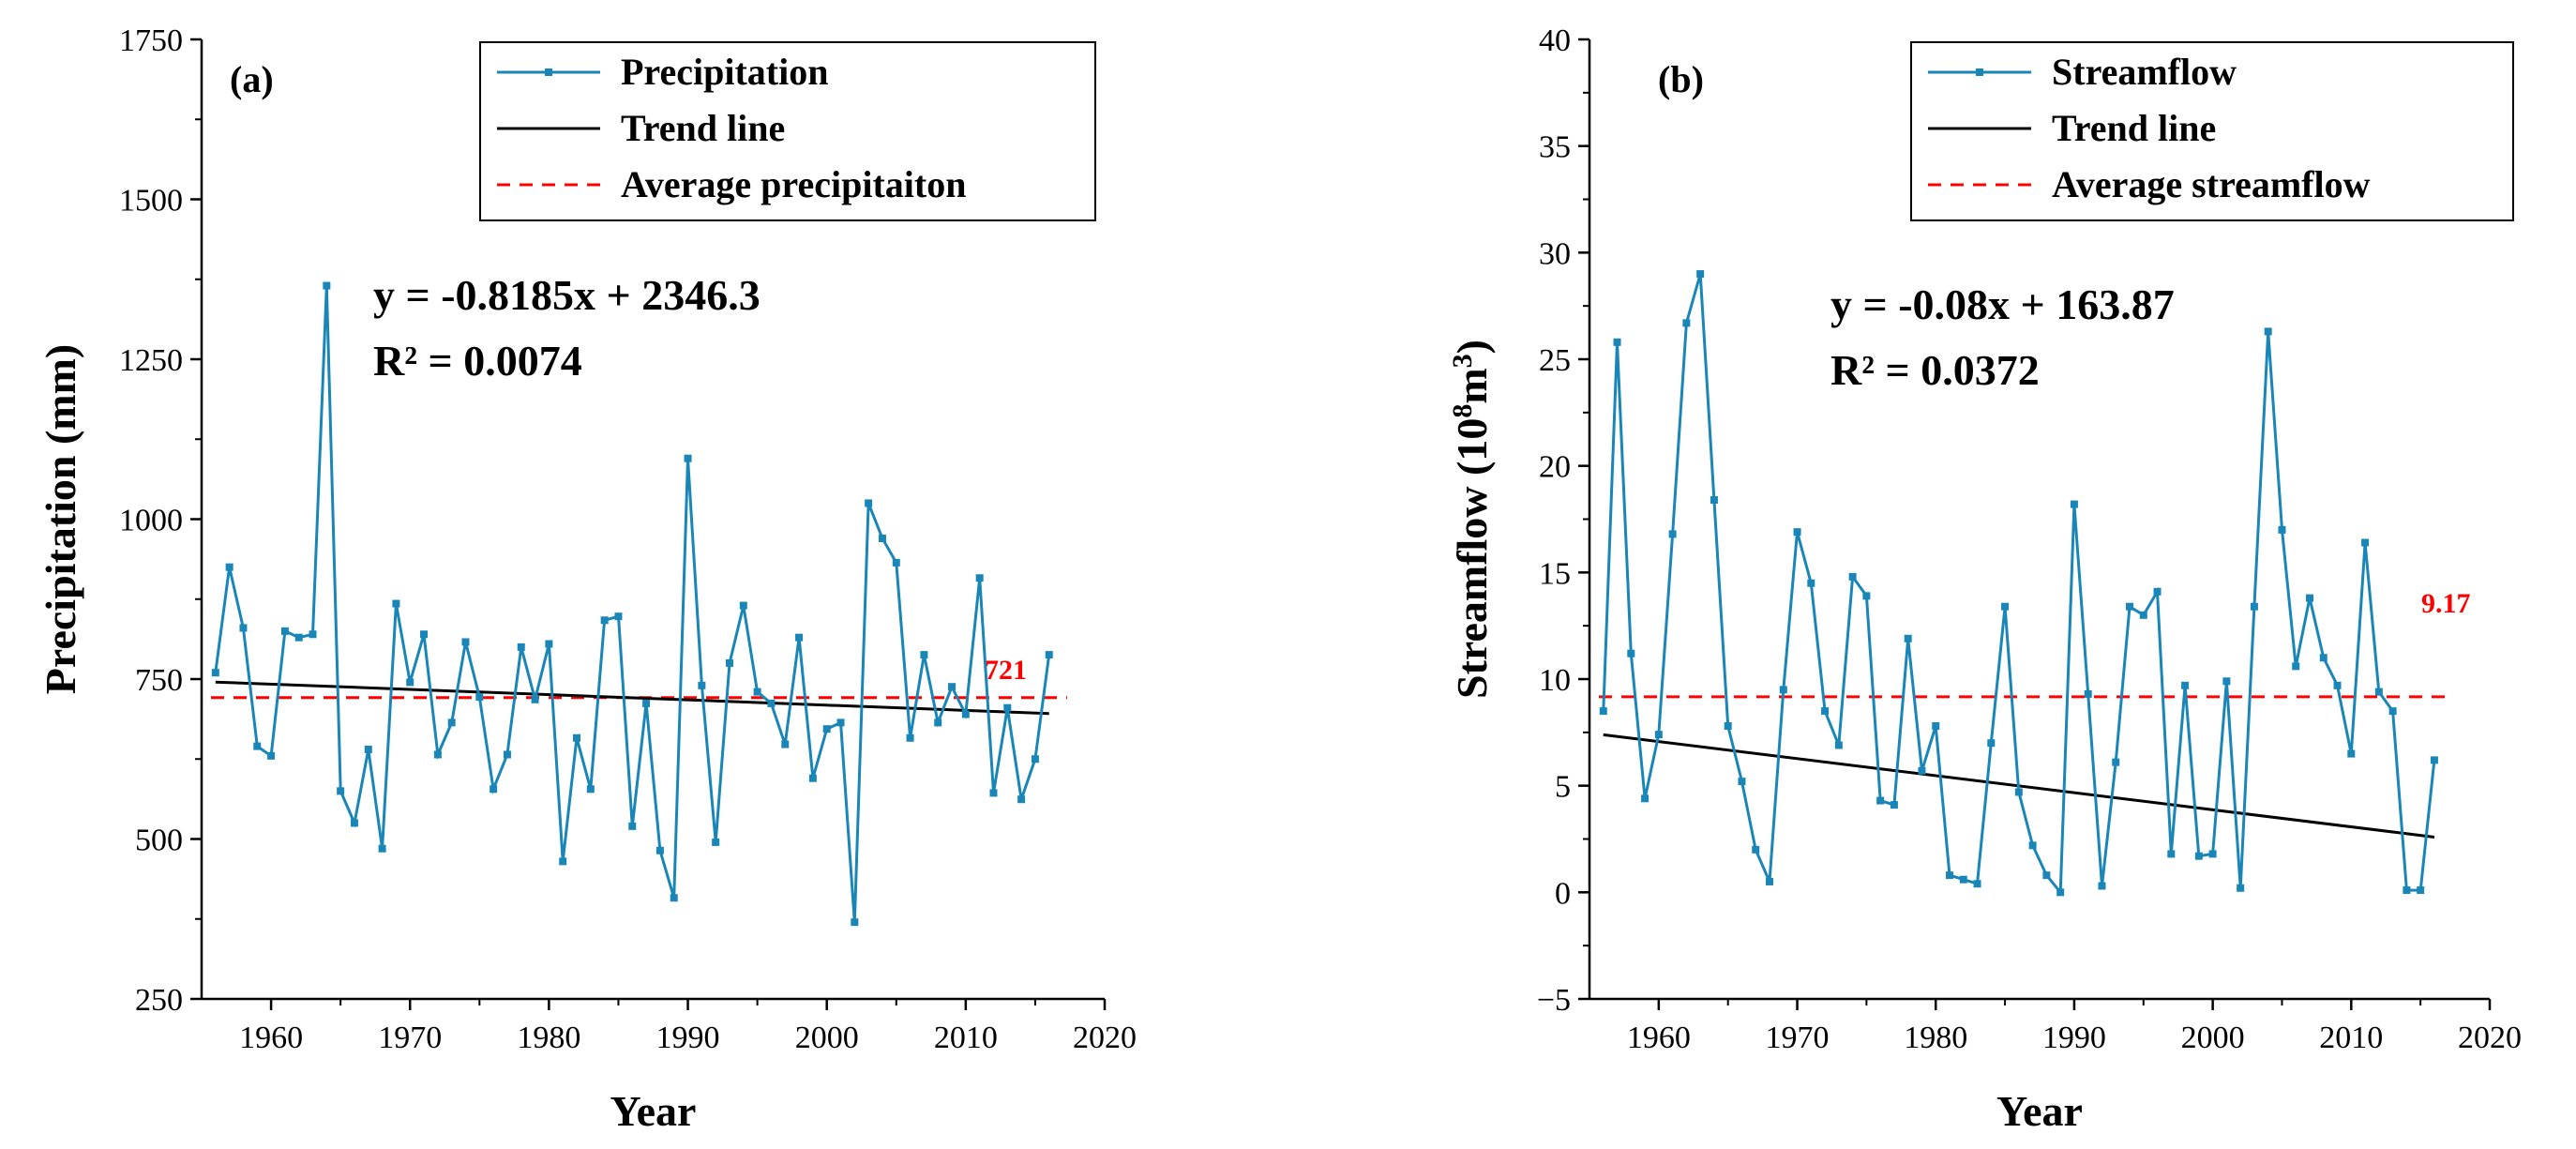 The height and width of the screenshot is (1149, 2576). What do you see at coordinates (2039, 1111) in the screenshot?
I see `x-axis-title: Year` at bounding box center [2039, 1111].